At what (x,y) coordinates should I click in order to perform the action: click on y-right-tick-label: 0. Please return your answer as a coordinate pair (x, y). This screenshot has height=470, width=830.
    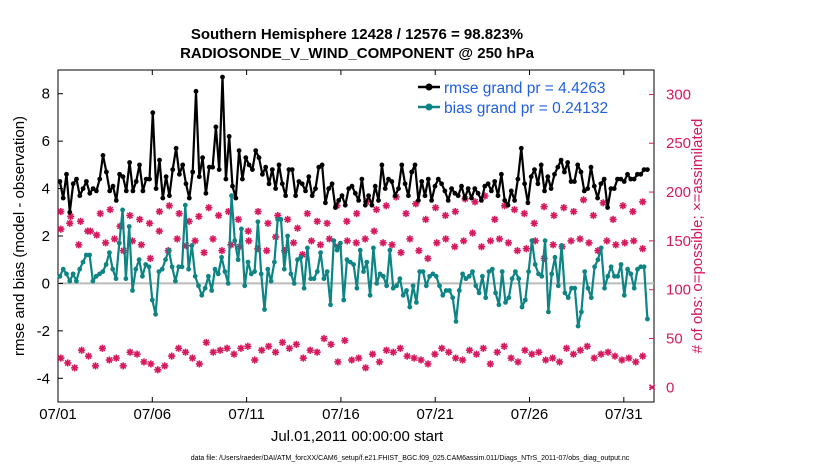
    Looking at the image, I should click on (670, 387).